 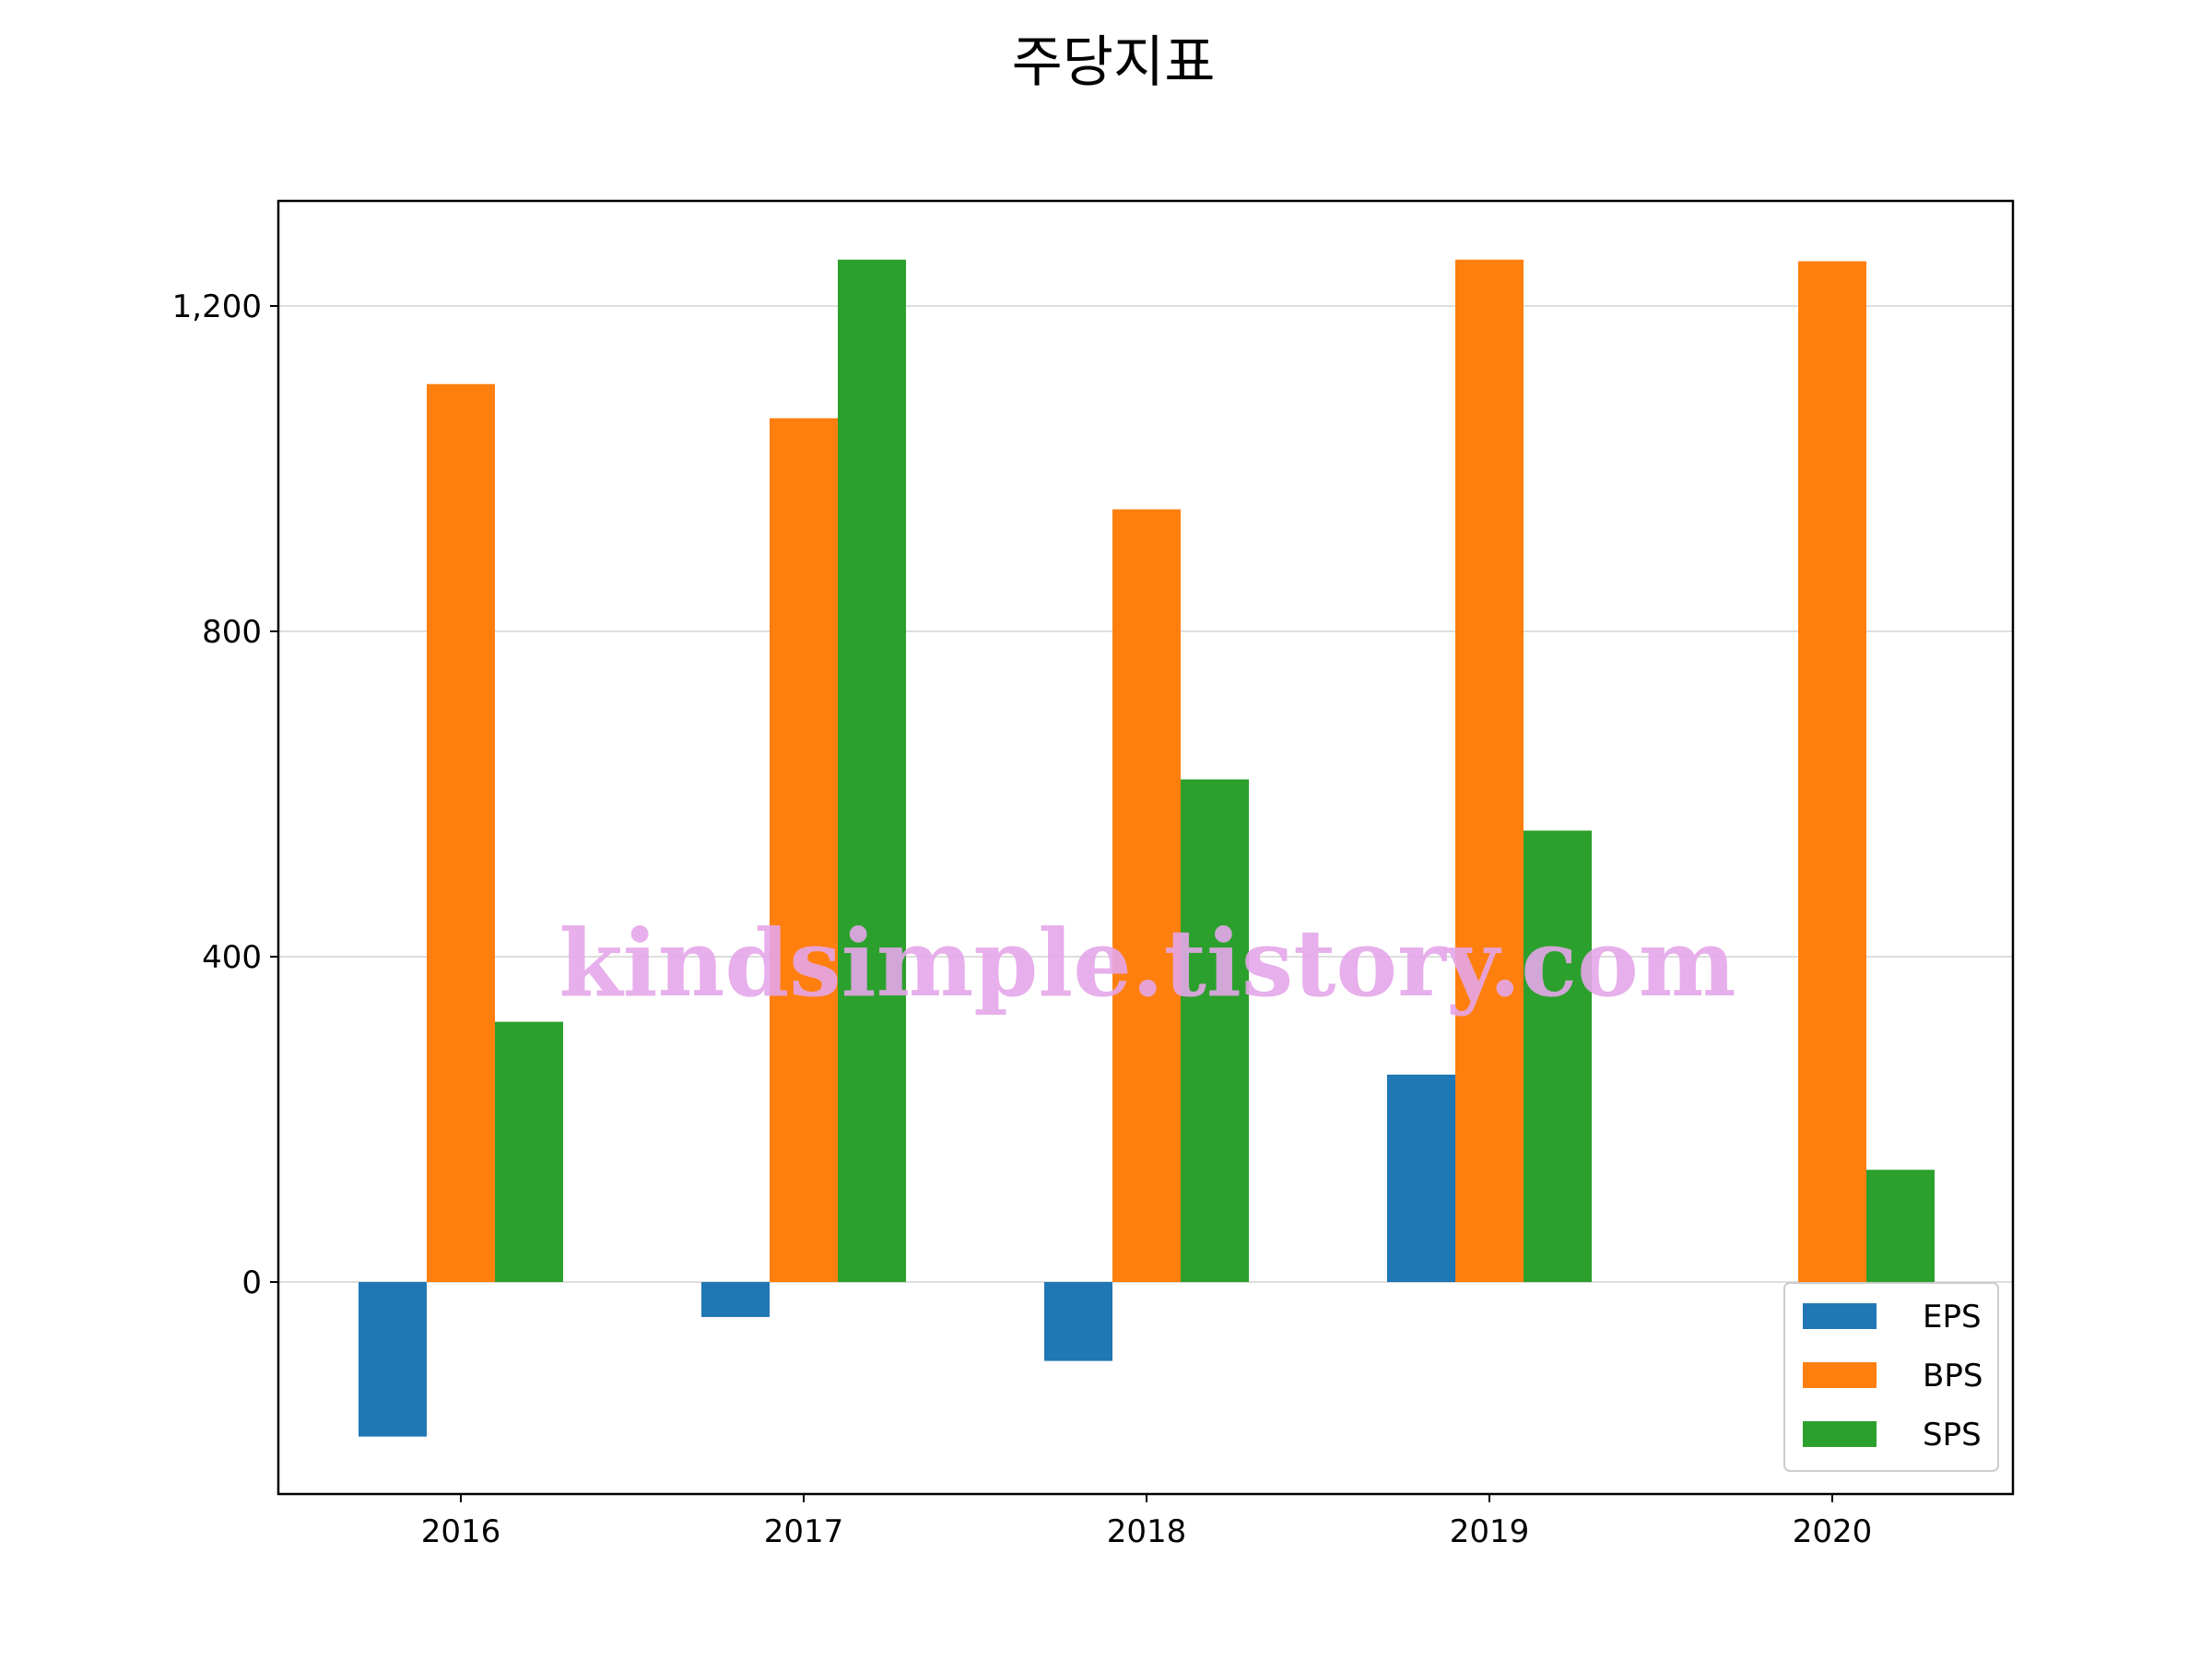 I want to click on bar-bps-2020, so click(x=1832, y=771).